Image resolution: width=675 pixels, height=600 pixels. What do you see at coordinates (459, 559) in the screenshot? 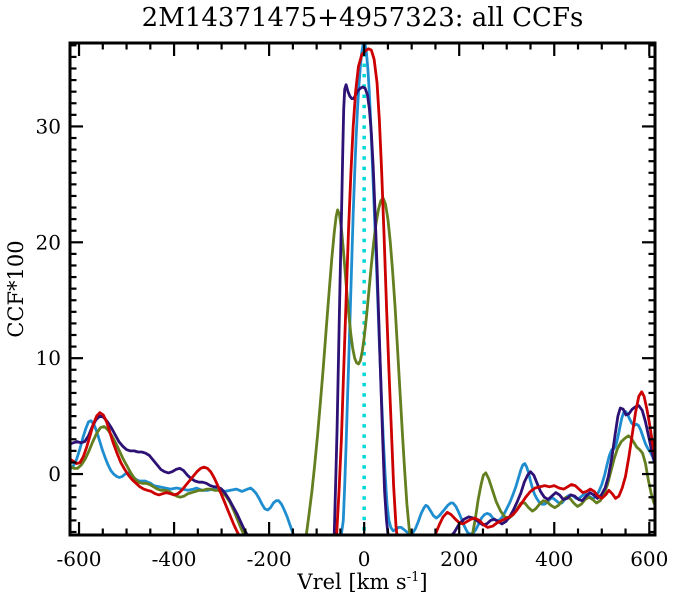
I see `x-tick-label: 200` at bounding box center [459, 559].